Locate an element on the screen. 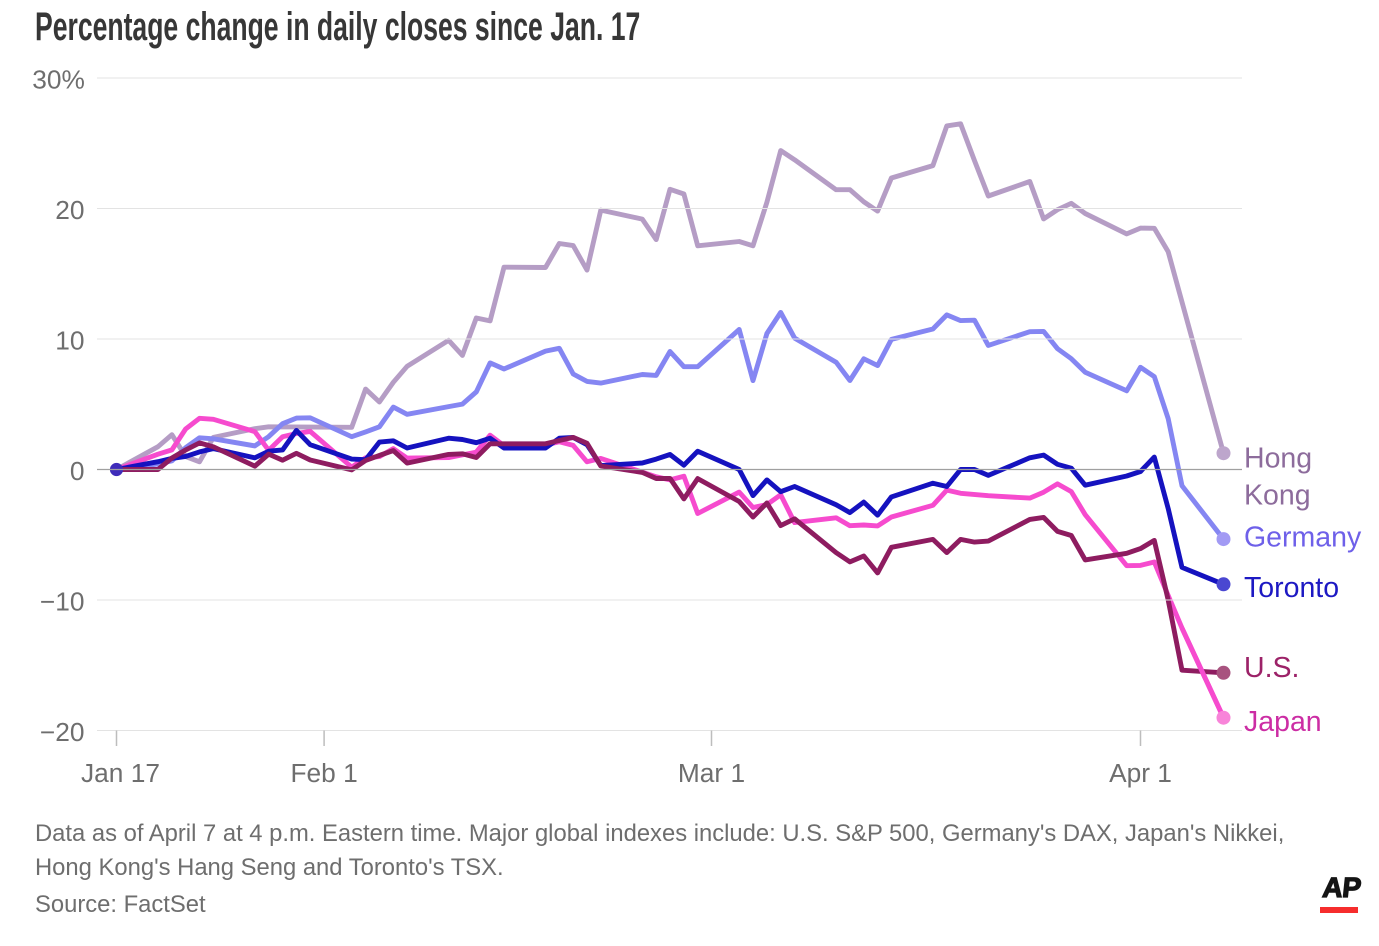 Image resolution: width=1379 pixels, height=946 pixels. svg-text: Apr 1 is located at coordinates (1140, 773).